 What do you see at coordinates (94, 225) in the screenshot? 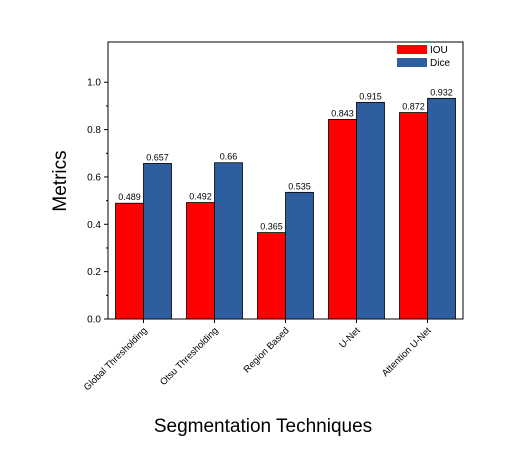
I see `y-tick-label: 0.4` at bounding box center [94, 225].